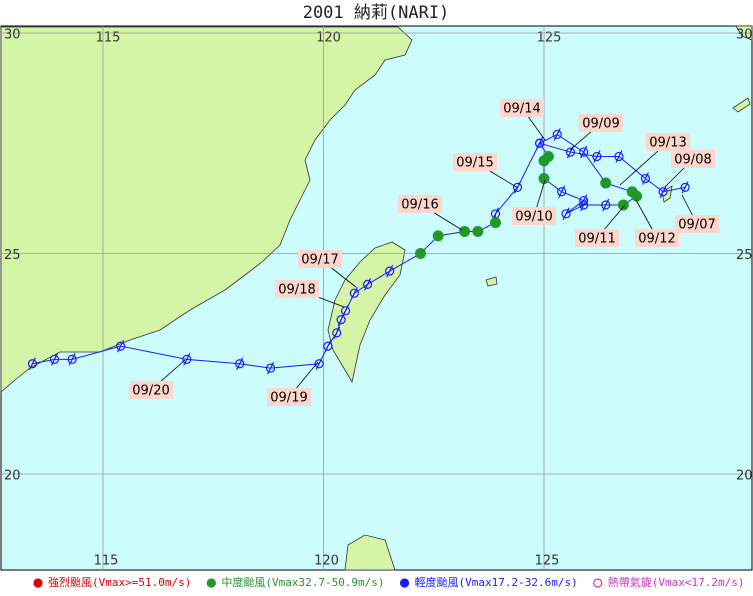  Describe the element at coordinates (326, 561) in the screenshot. I see `lon-label-bottom: 120` at that location.